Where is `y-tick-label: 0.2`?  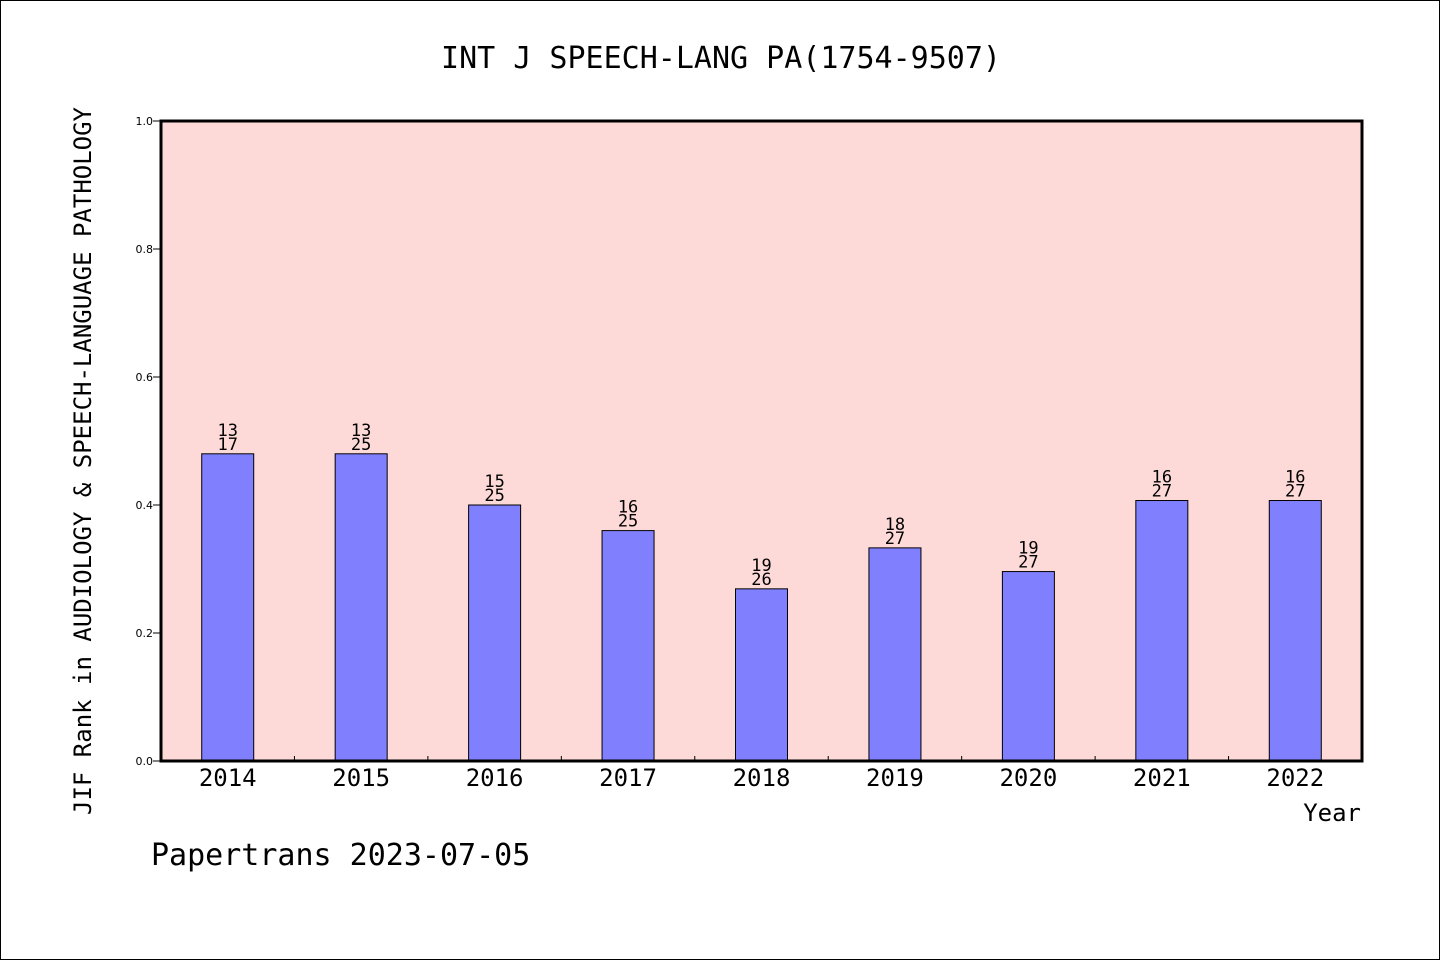
y-tick-label: 0.2 is located at coordinates (145, 633).